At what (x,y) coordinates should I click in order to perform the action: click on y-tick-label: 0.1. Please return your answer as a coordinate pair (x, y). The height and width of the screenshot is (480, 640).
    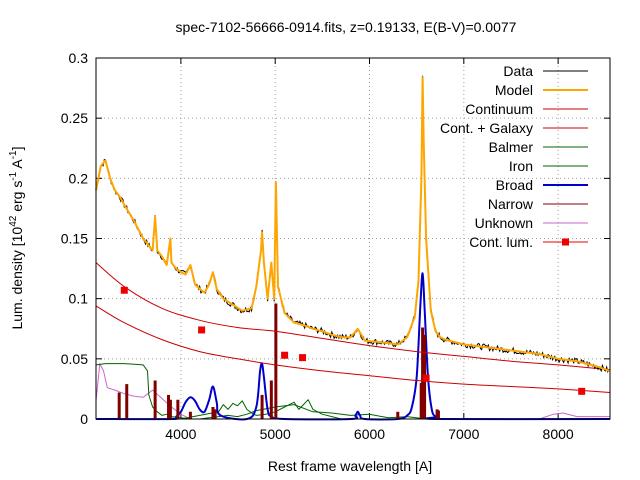
    Looking at the image, I should click on (79, 299).